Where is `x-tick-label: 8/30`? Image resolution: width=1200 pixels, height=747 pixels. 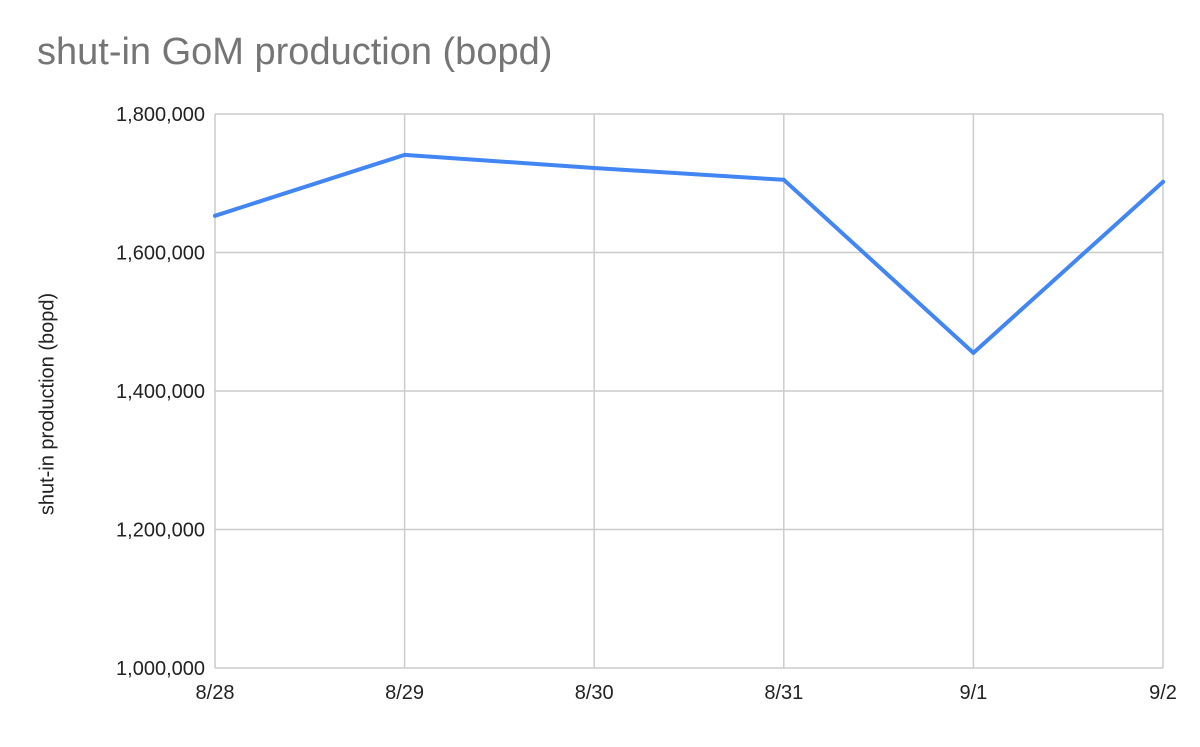
x-tick-label: 8/30 is located at coordinates (594, 693).